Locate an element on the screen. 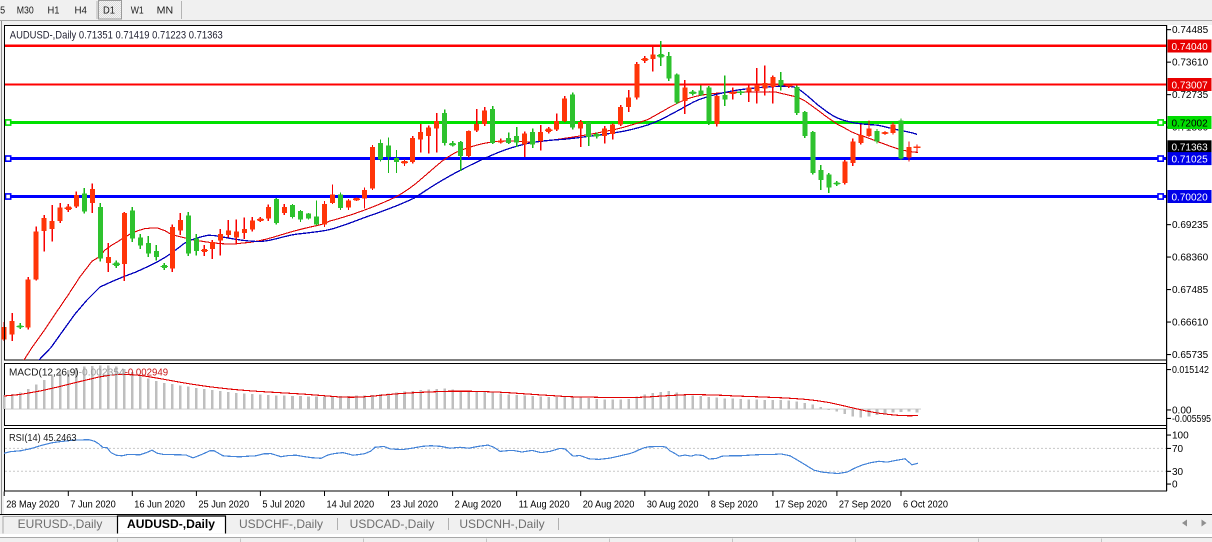 Image resolution: width=1212 pixels, height=542 pixels. svg-text: 0.67485 is located at coordinates (1190, 290).